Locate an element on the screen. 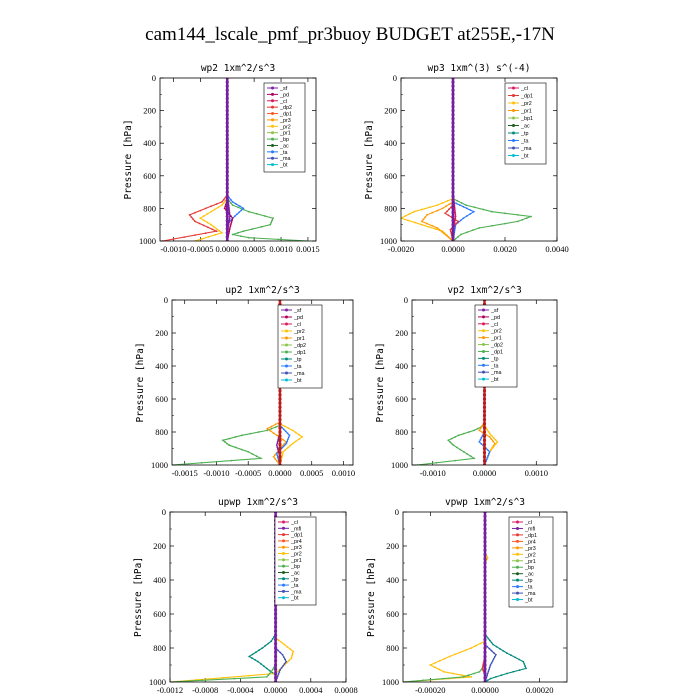  panel-title: vpwp 1xm^2/s^3 is located at coordinates (485, 502).